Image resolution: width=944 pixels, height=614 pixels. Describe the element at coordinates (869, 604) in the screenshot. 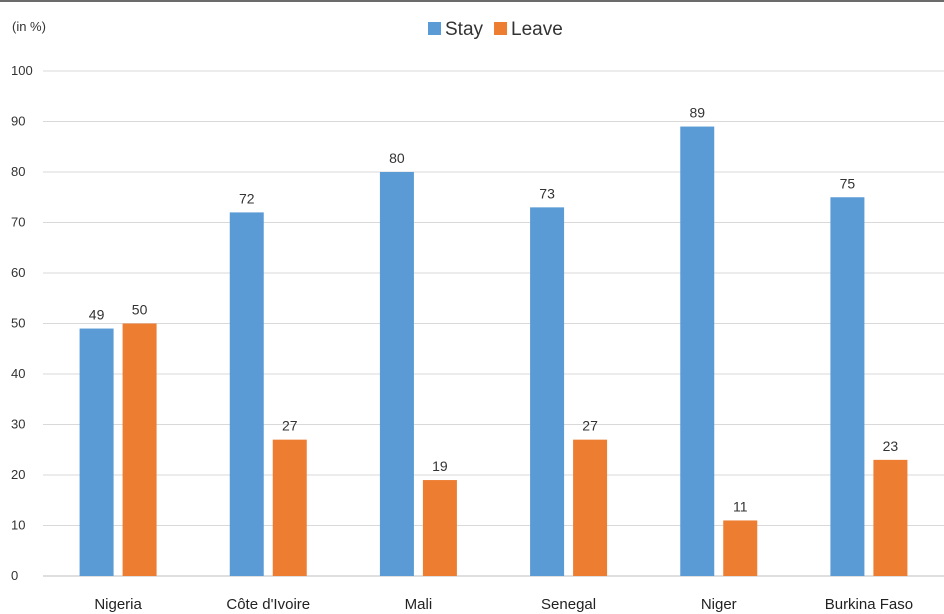

I see `x-label-burkina-faso: Burkina Faso` at that location.